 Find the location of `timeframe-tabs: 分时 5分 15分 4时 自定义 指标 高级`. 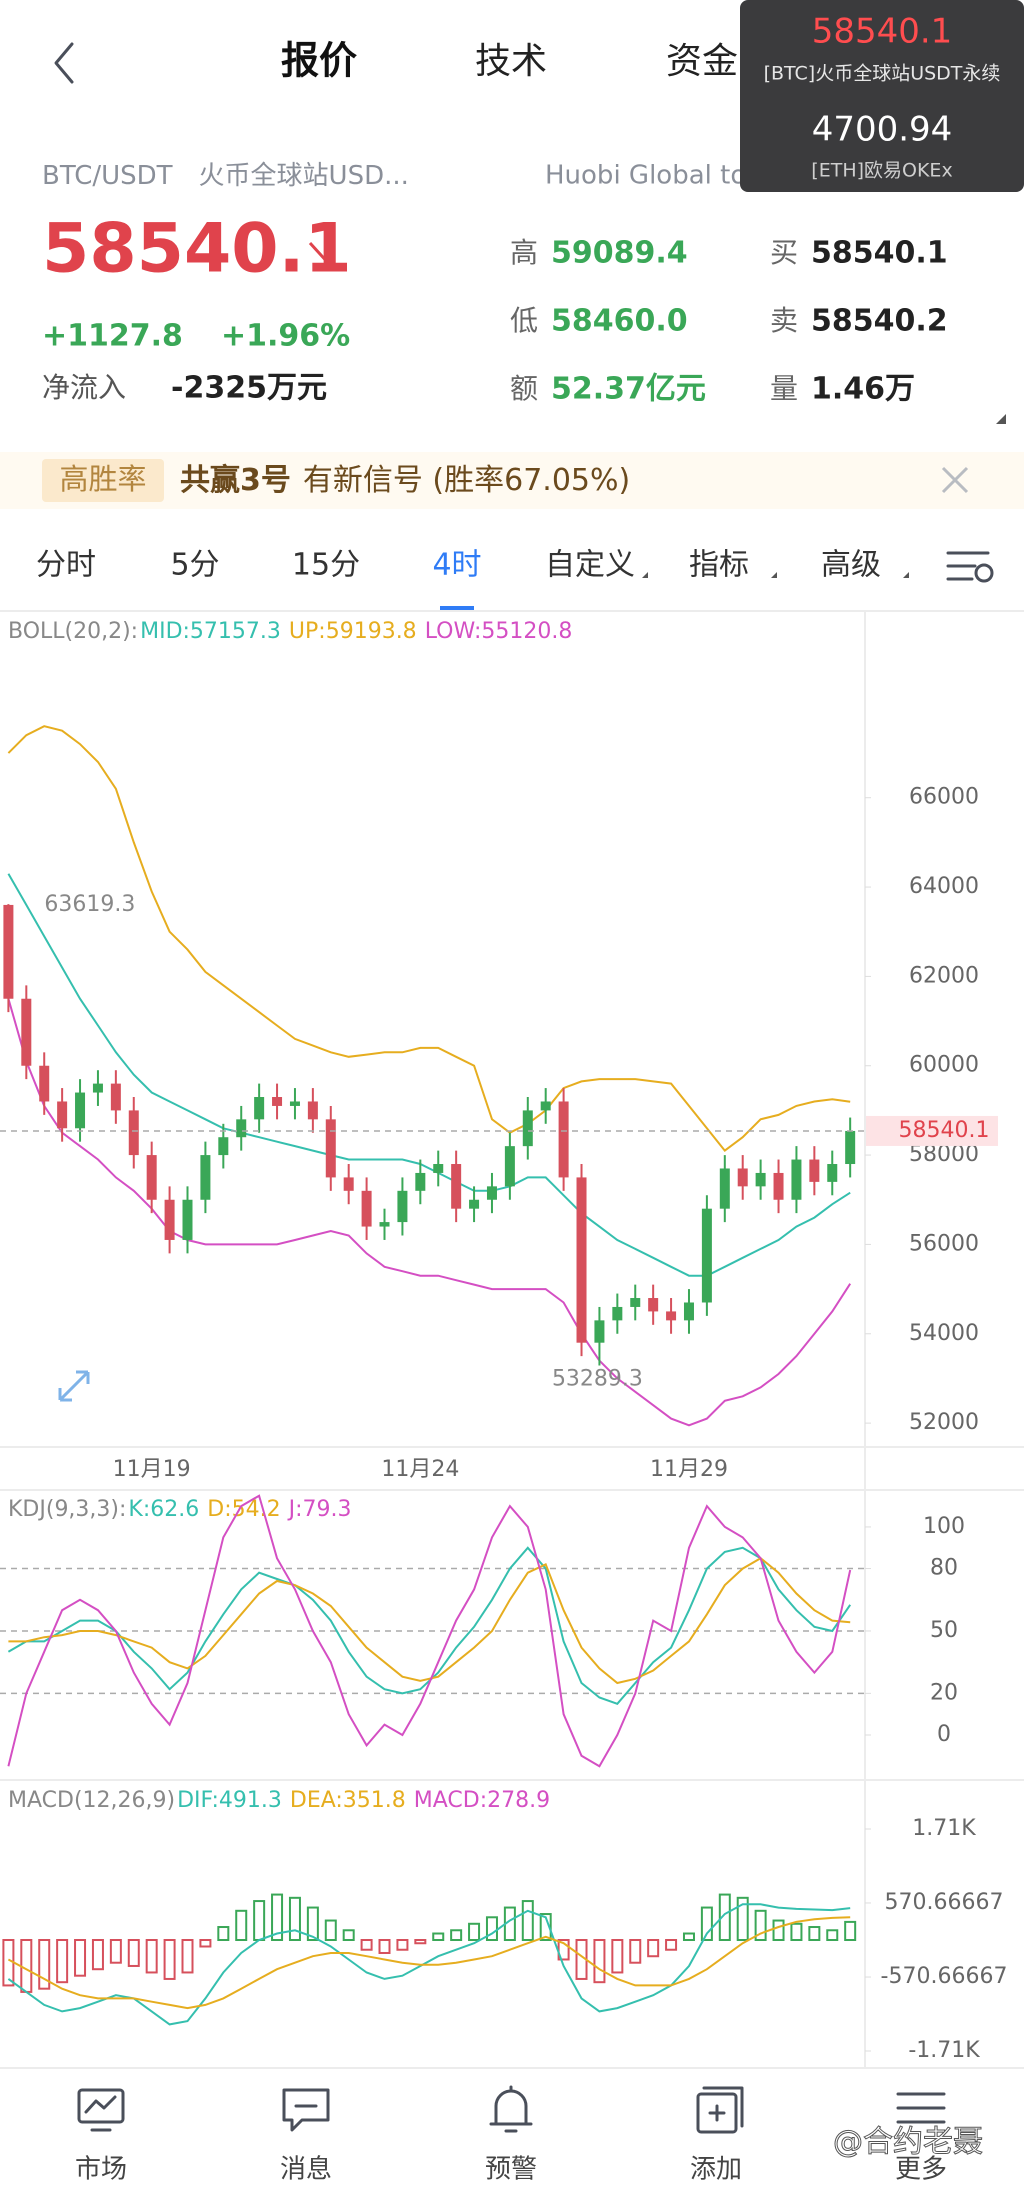

timeframe-tabs: 分时 5分 15分 4时 自定义 指标 高级 is located at coordinates (472, 579).